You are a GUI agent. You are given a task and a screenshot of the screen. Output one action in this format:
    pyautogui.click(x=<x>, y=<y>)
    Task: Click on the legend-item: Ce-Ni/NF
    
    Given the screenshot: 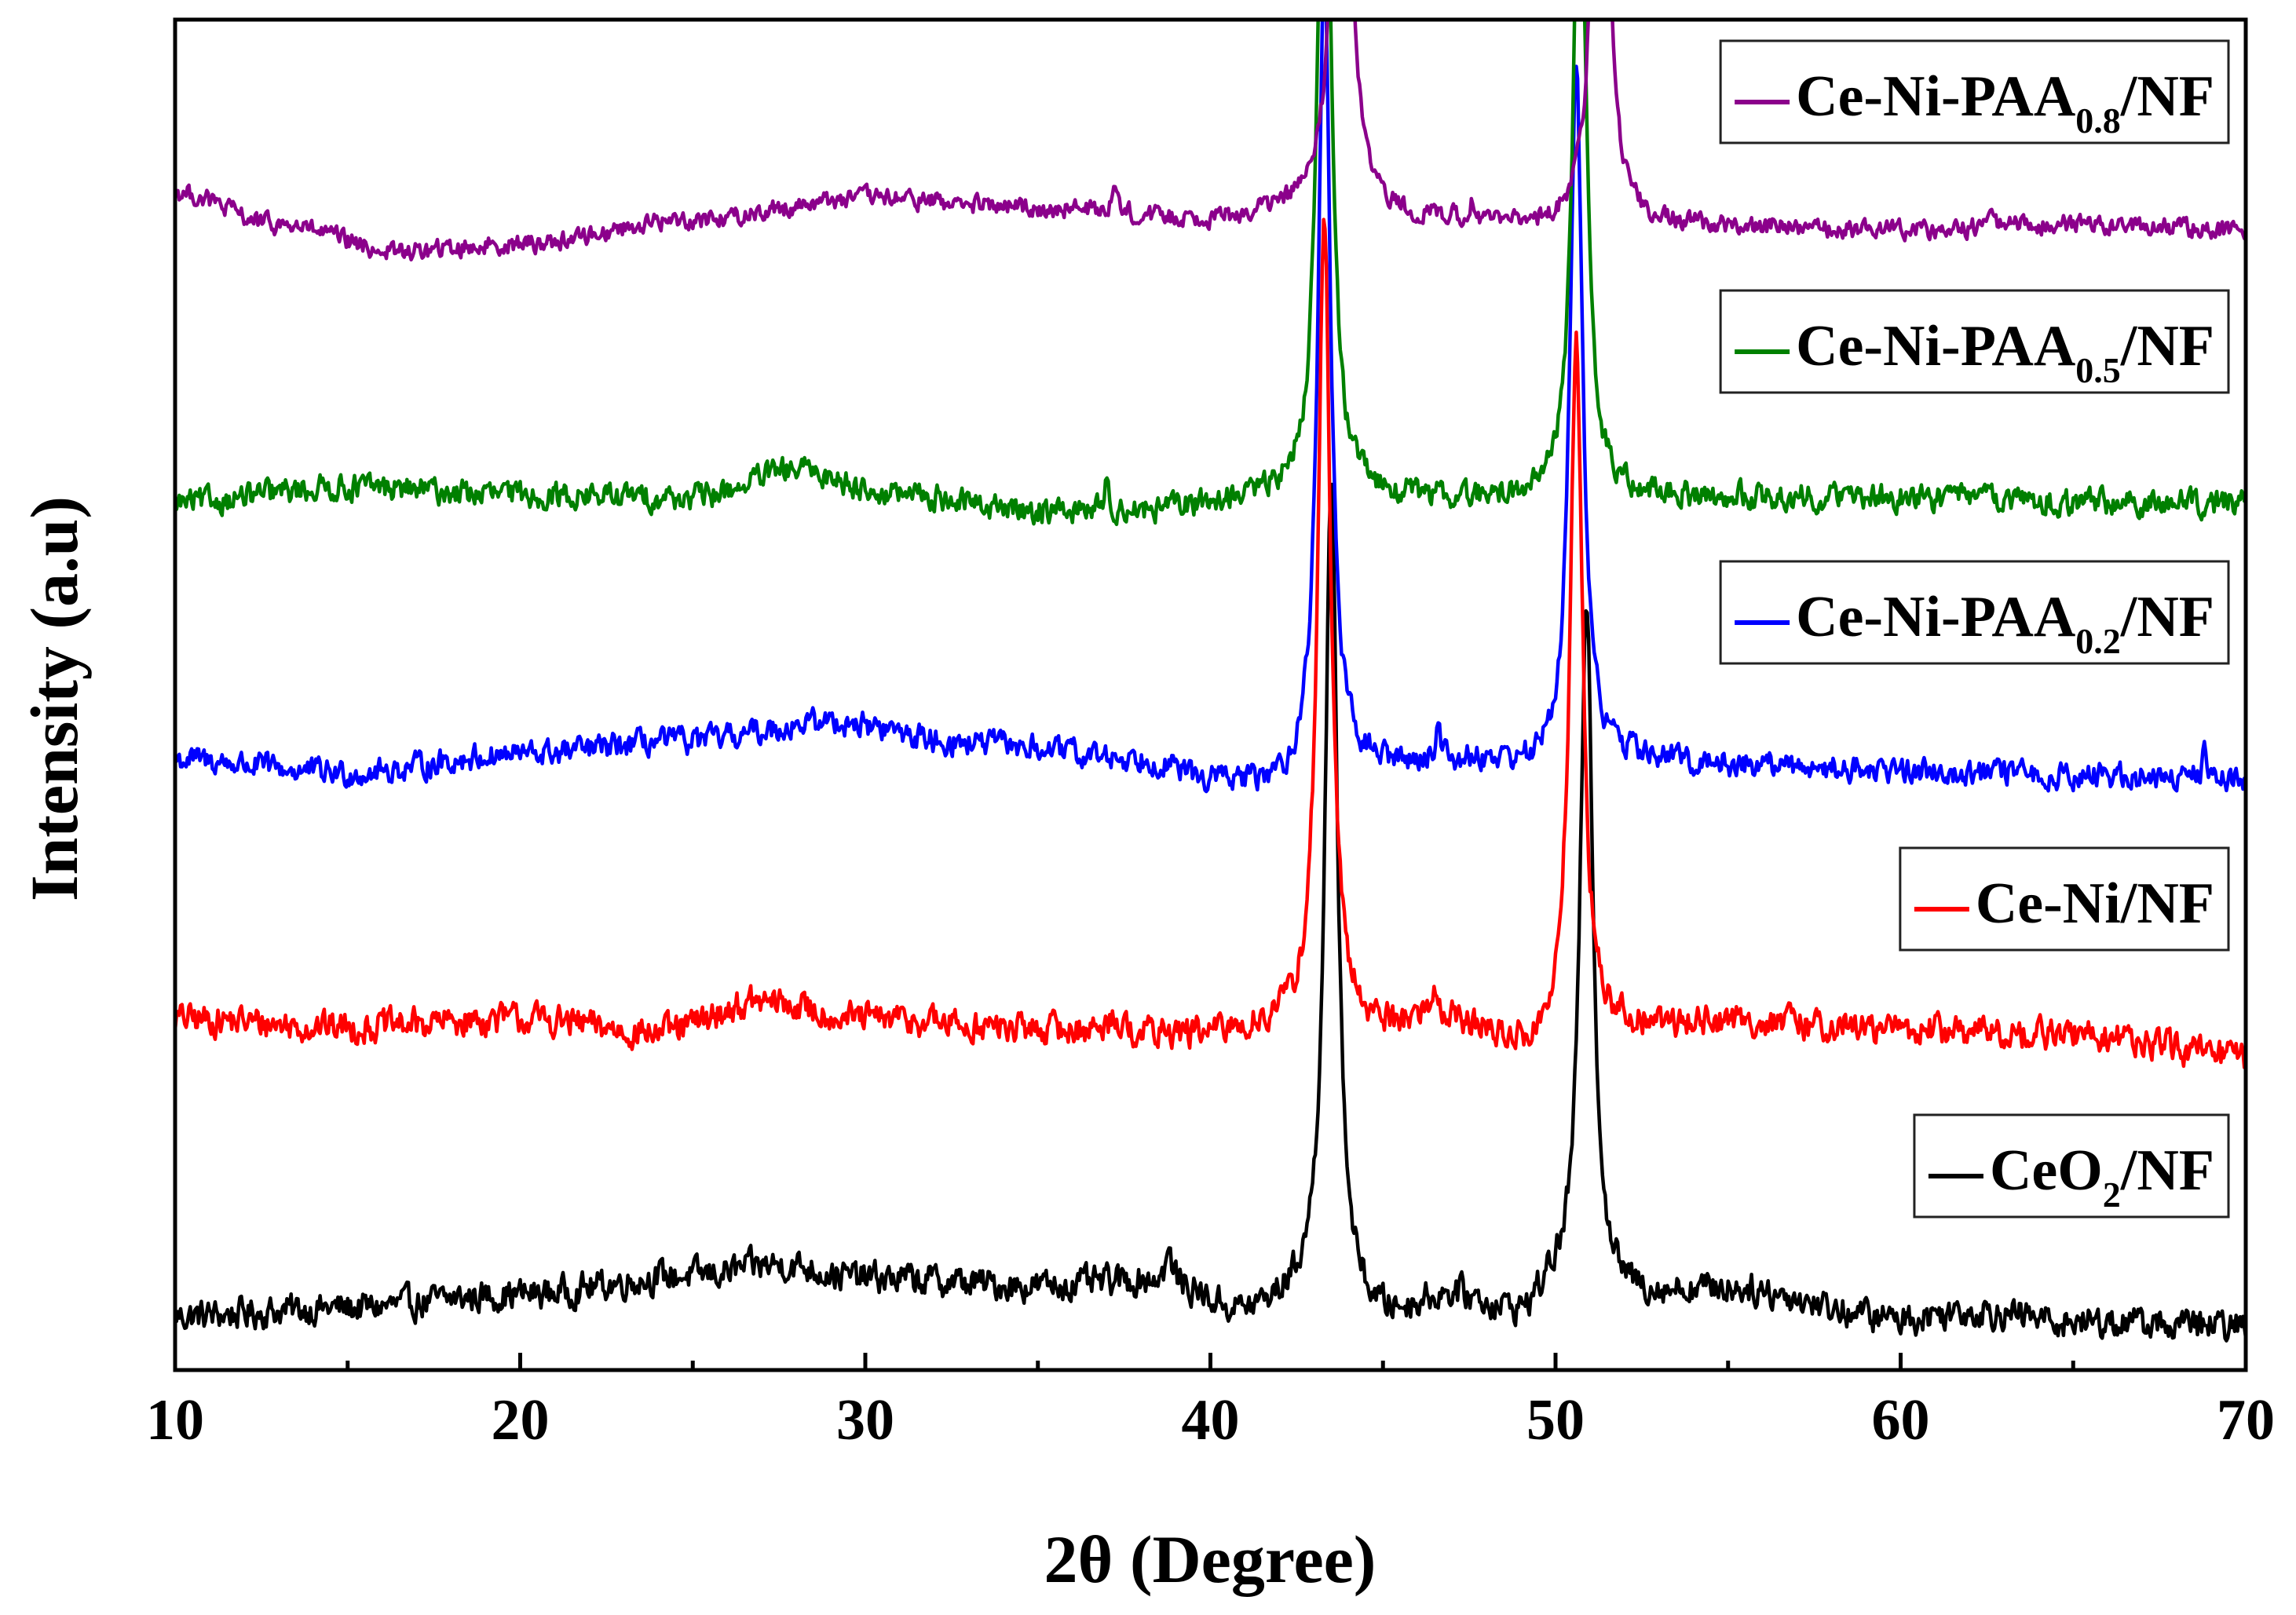 What is the action you would take?
    pyautogui.click(x=2064, y=899)
    